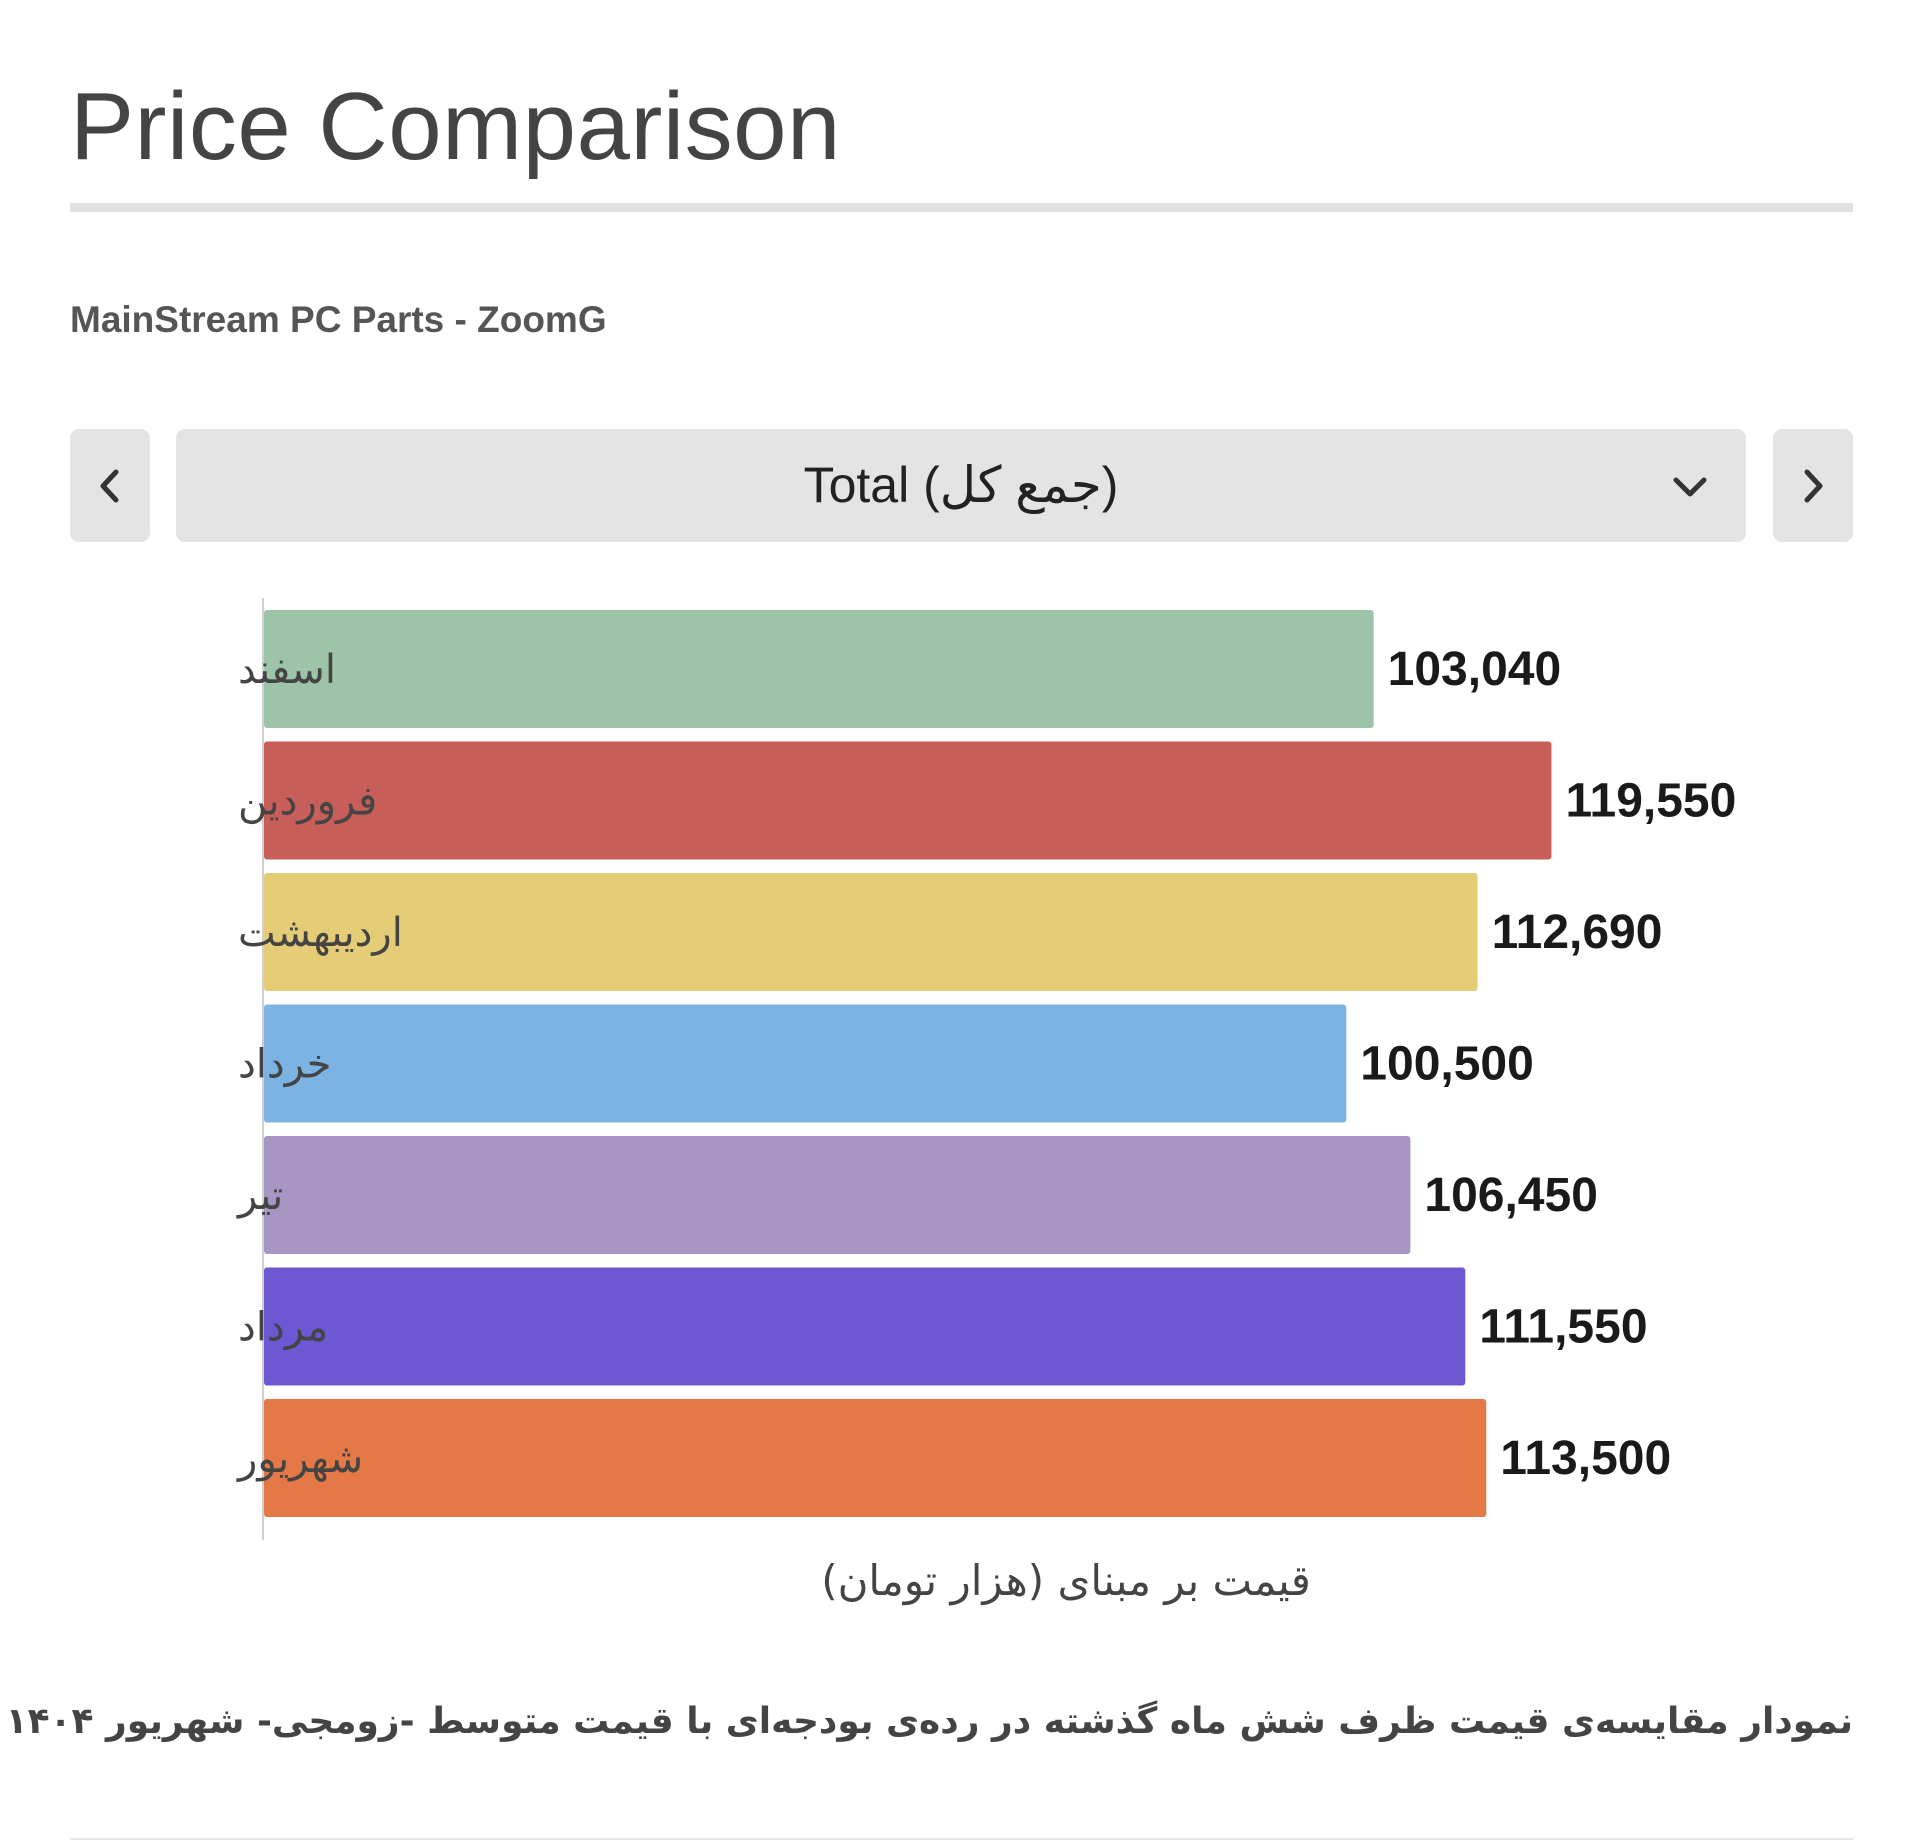  What do you see at coordinates (1577, 932) in the screenshot?
I see `data-label: 112,690` at bounding box center [1577, 932].